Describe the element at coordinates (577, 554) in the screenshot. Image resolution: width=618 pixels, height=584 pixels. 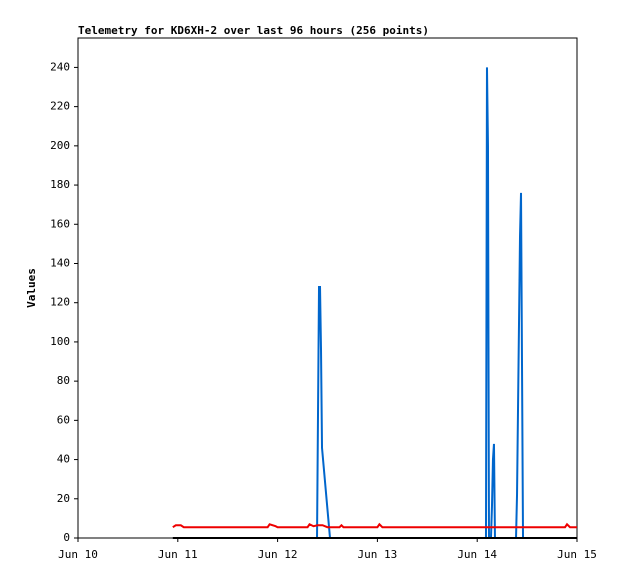
I see `x-tick-label: Jun 15` at that location.